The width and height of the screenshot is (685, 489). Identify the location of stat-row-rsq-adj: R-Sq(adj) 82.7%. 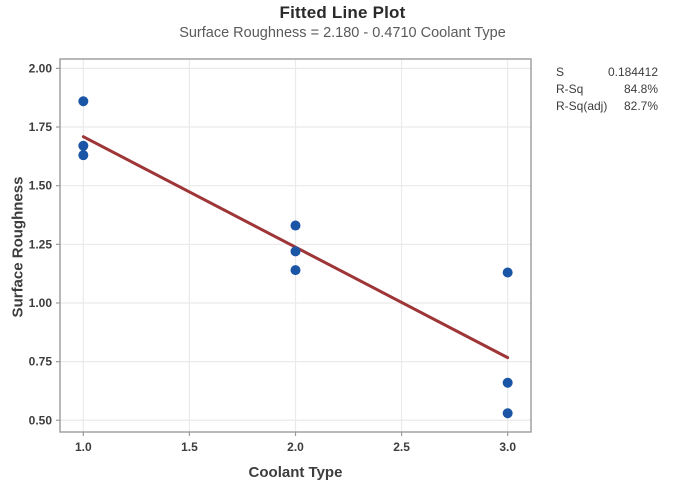
(607, 106).